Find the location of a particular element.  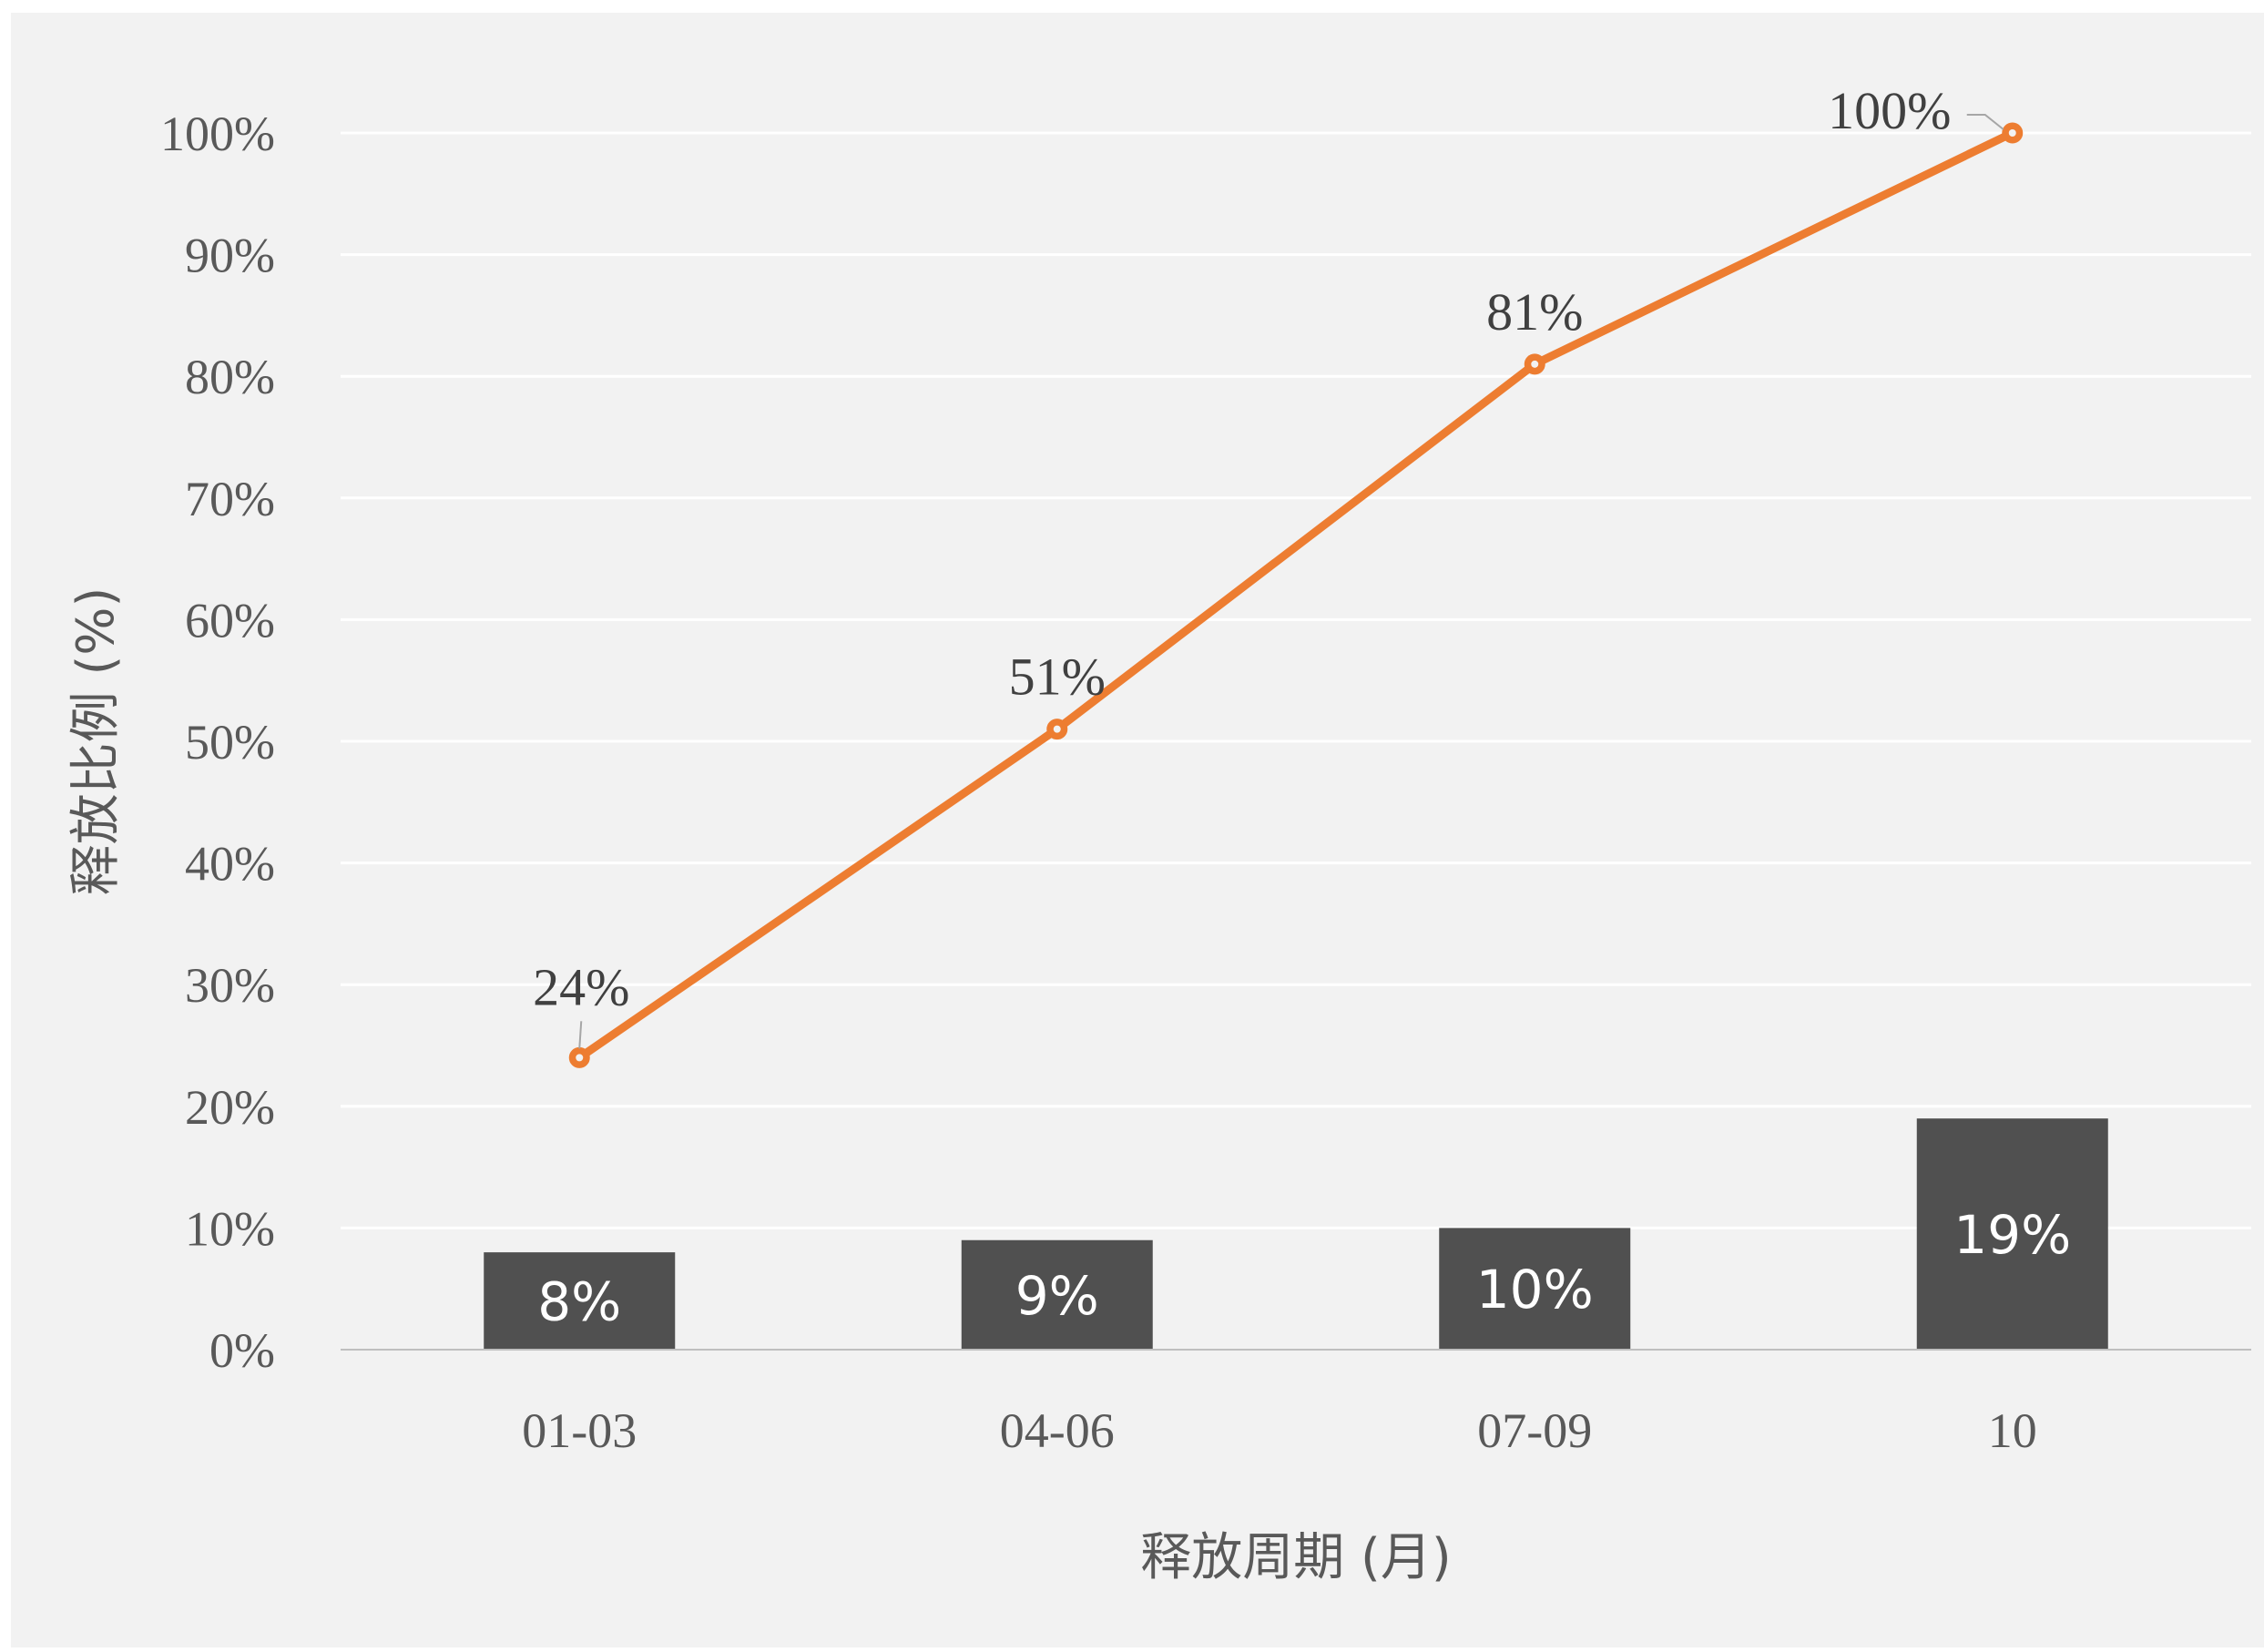

line-data-label: 51% is located at coordinates (1057, 677).